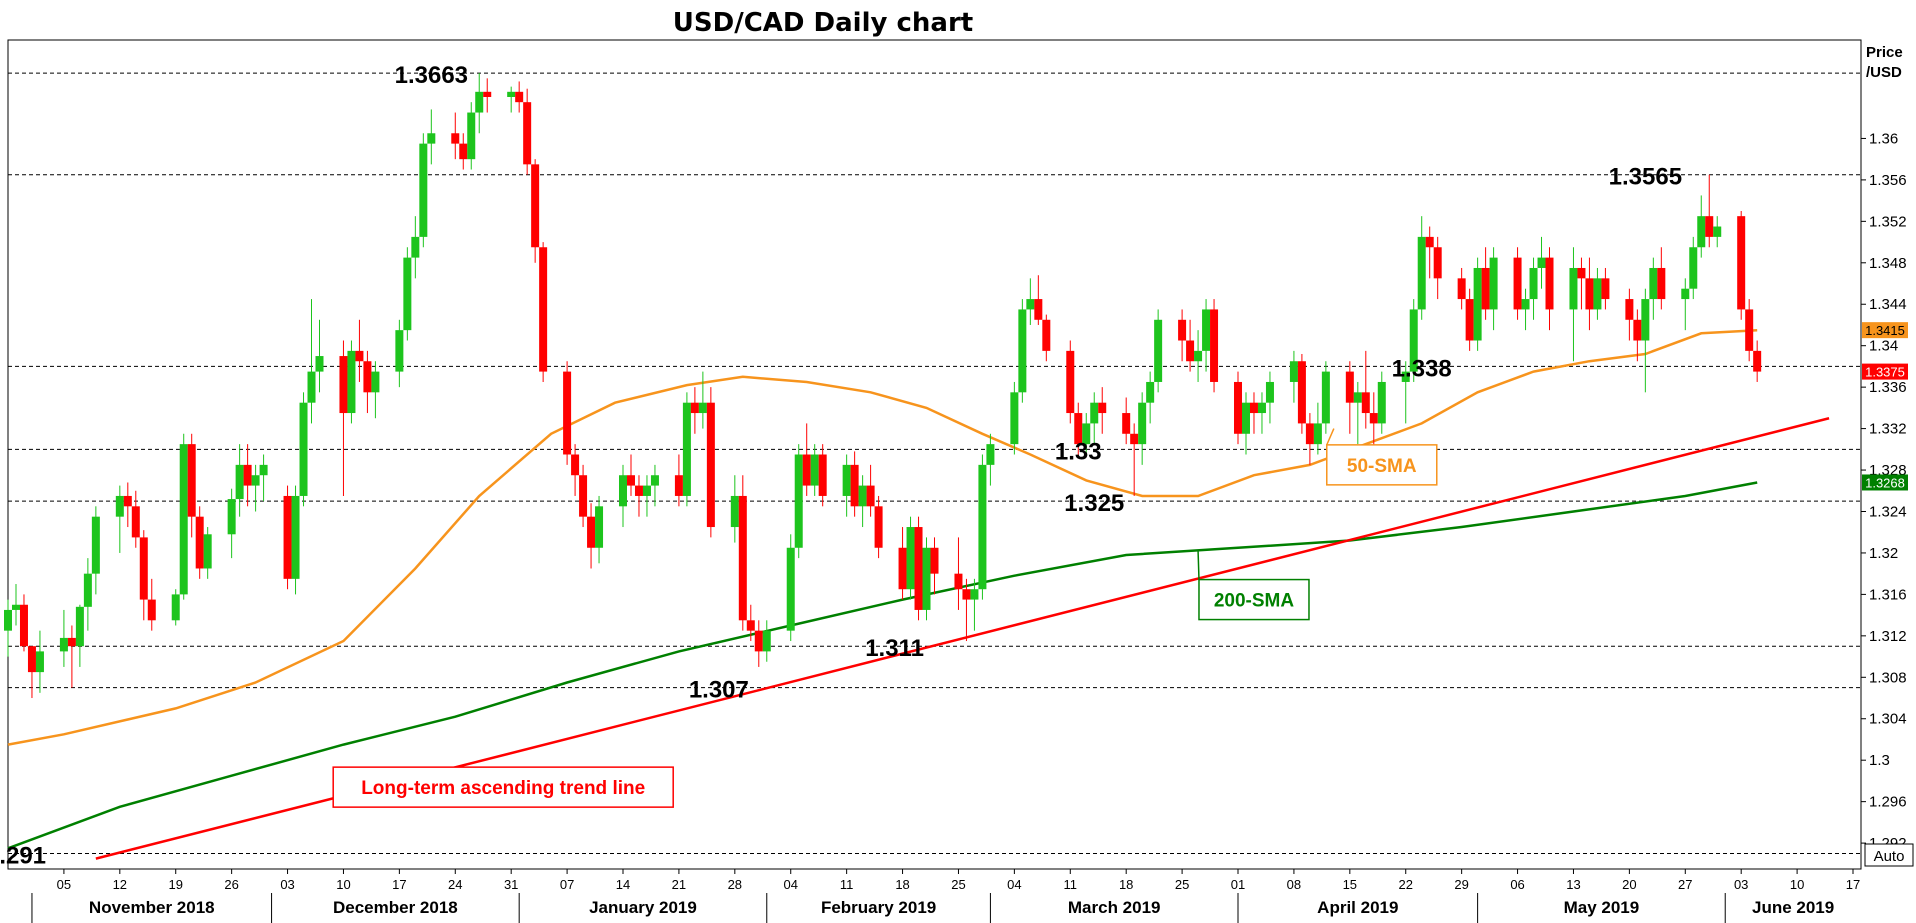 This screenshot has height=923, width=1916. What do you see at coordinates (1884, 72) in the screenshot?
I see `price-axis-unit-2: /USD` at bounding box center [1884, 72].